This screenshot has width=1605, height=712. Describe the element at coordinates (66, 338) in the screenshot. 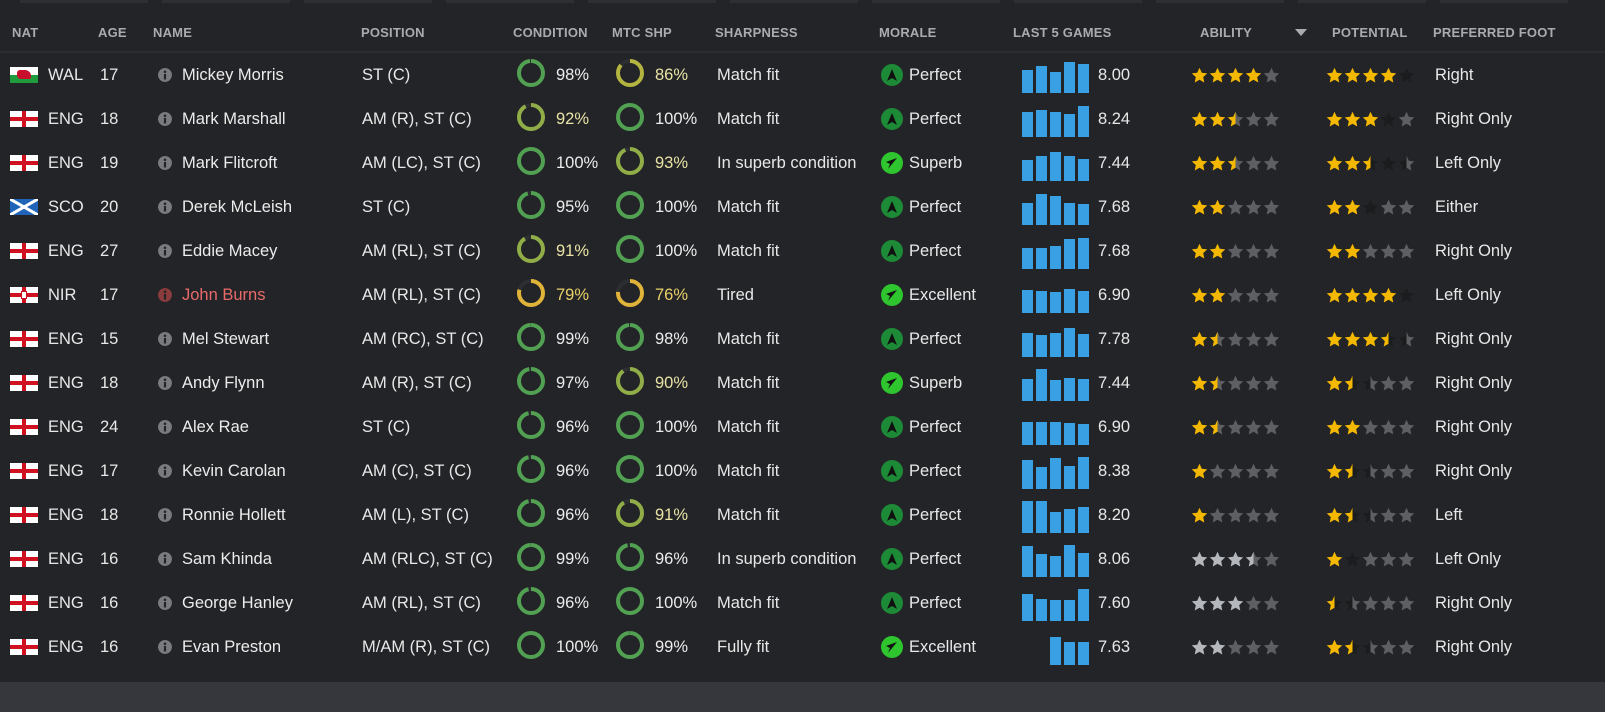

I see `nationality: ENG` at that location.